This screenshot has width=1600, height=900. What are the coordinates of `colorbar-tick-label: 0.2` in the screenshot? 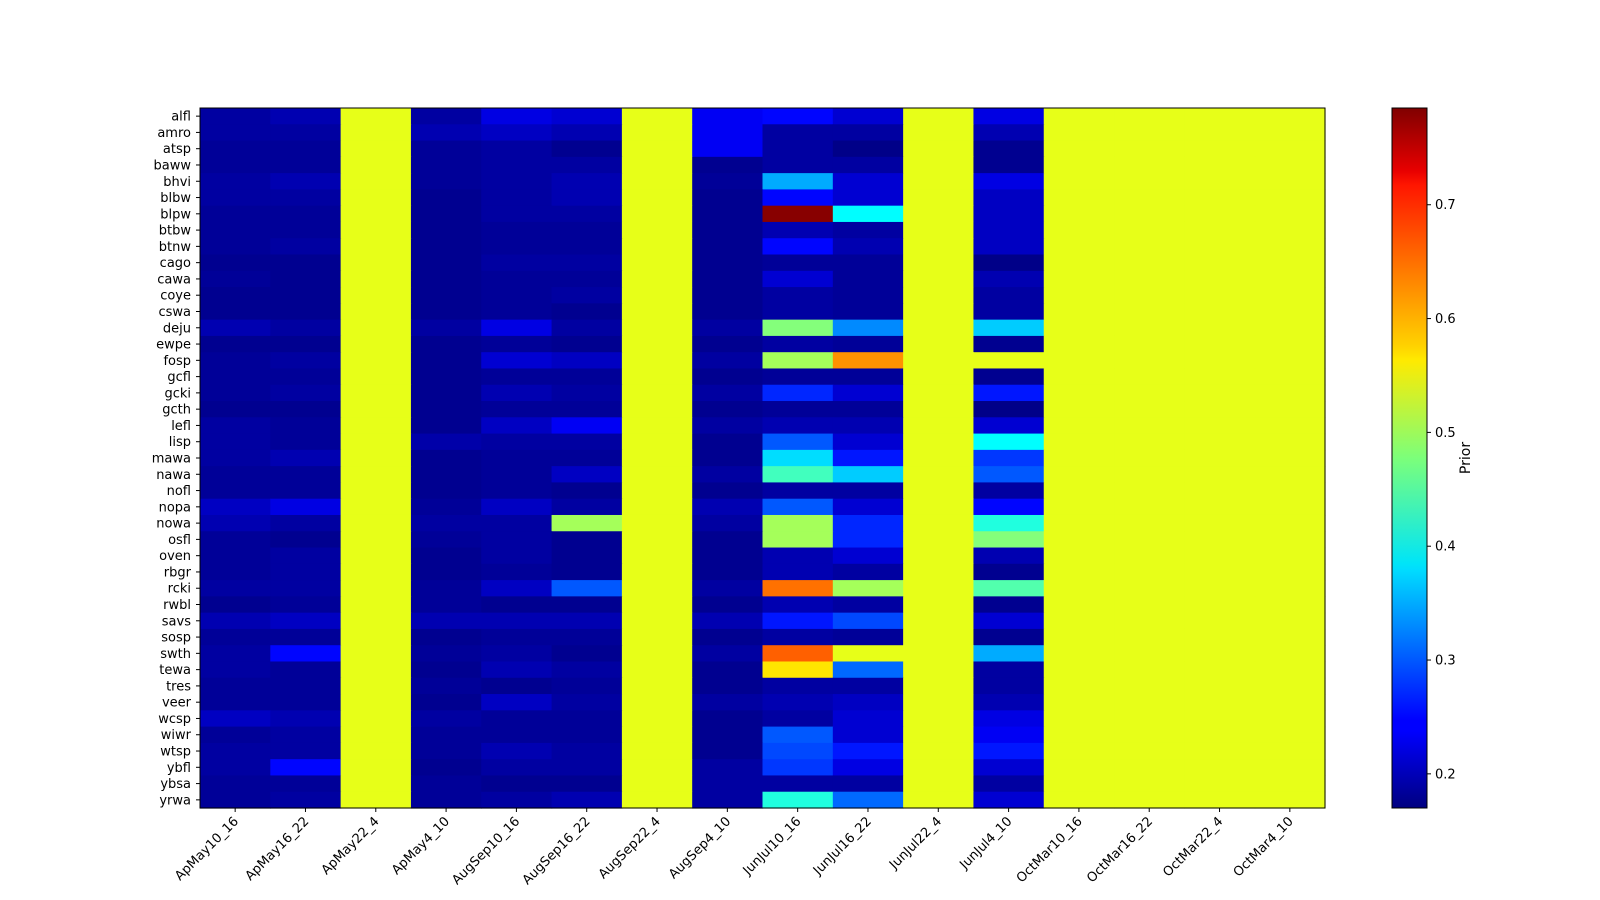 It's located at (1445, 774).